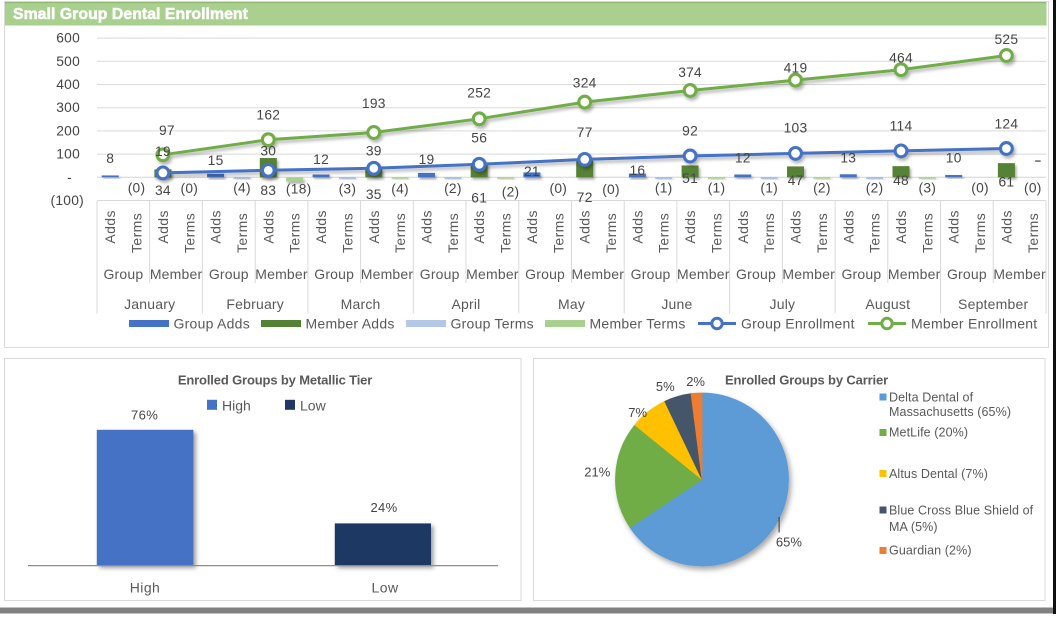 Image resolution: width=1057 pixels, height=625 pixels. What do you see at coordinates (690, 72) in the screenshot?
I see `svg-text: 374` at bounding box center [690, 72].